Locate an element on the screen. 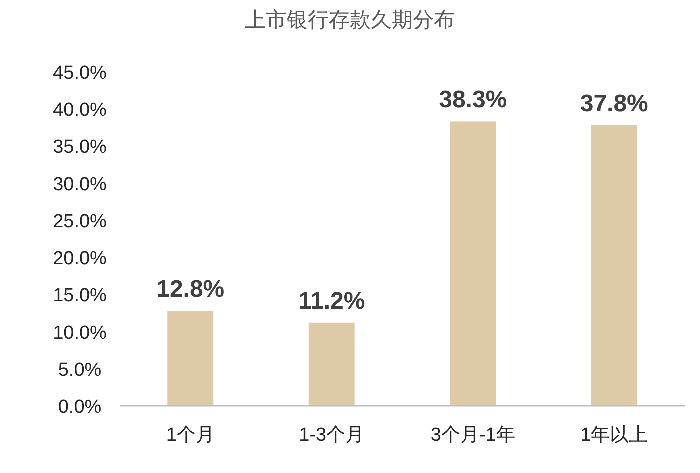 Image resolution: width=700 pixels, height=473 pixels. y-tick-label: 25.0% is located at coordinates (80, 221).